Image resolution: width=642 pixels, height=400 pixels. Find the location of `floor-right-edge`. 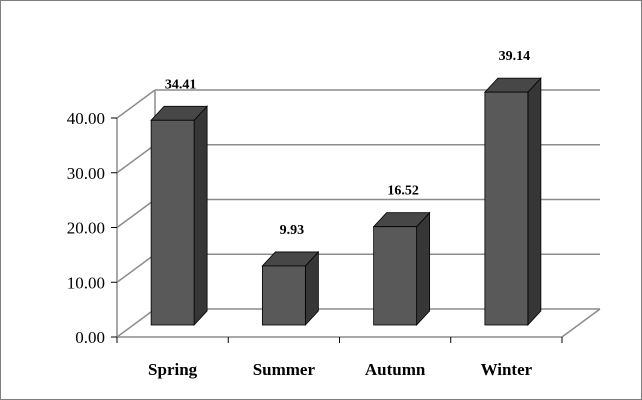

floor-right-edge is located at coordinates (581, 323).